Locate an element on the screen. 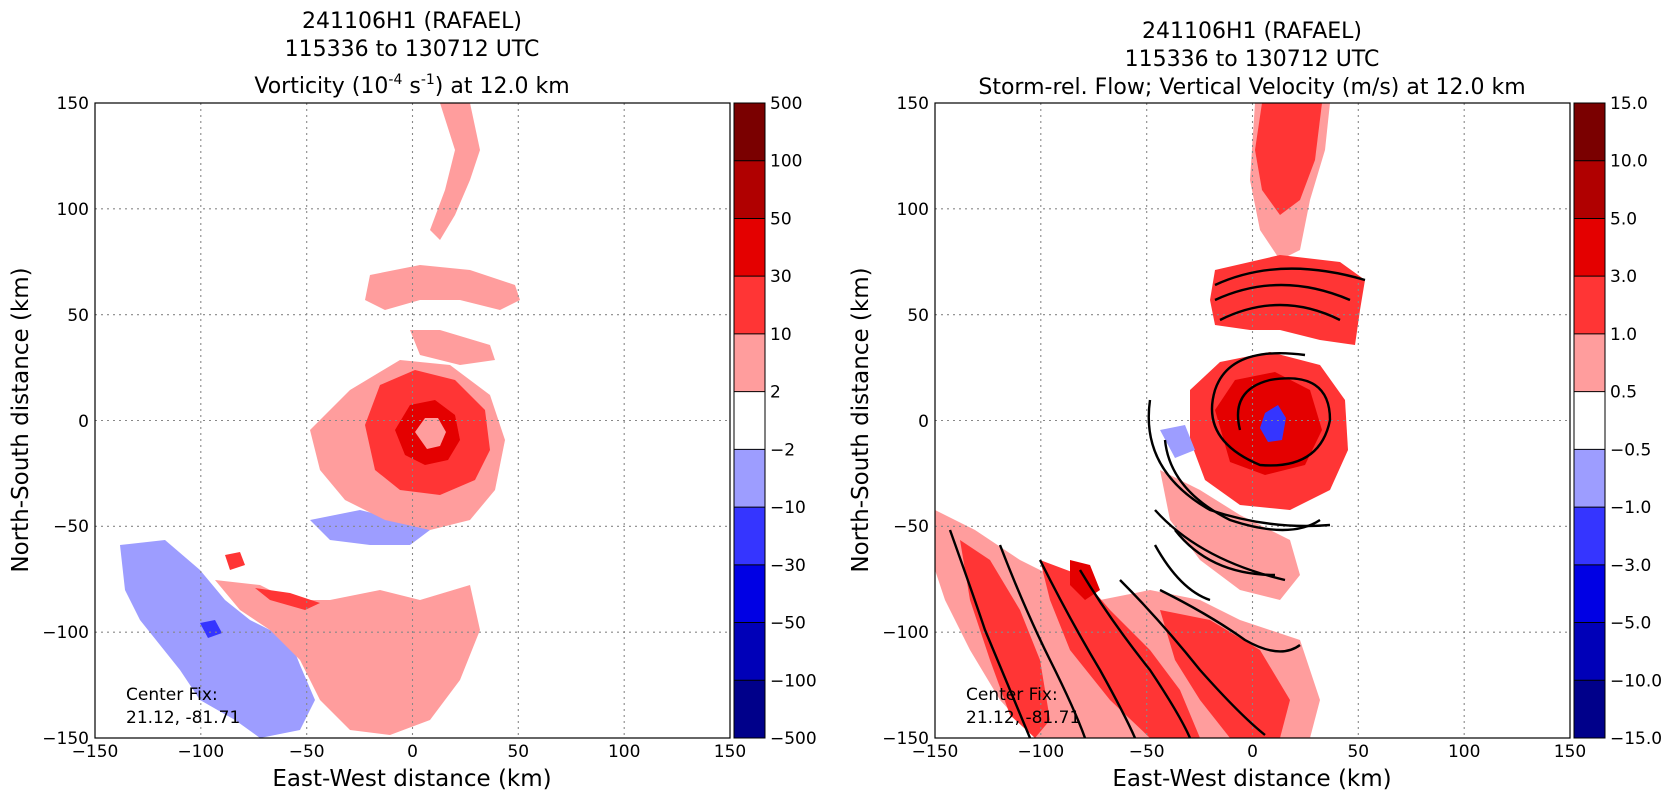  left-colorbar-label: 10 is located at coordinates (781, 335).